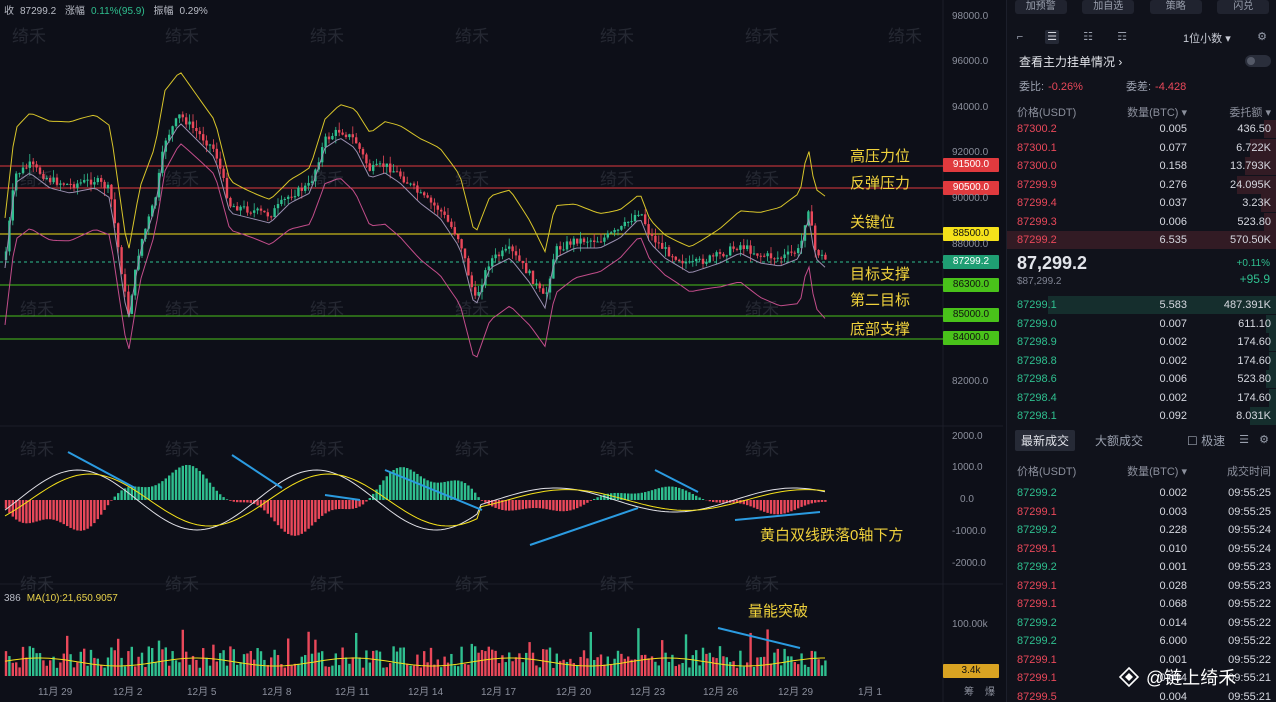  I want to click on tab-large-trades: 大额成交, so click(1119, 441).